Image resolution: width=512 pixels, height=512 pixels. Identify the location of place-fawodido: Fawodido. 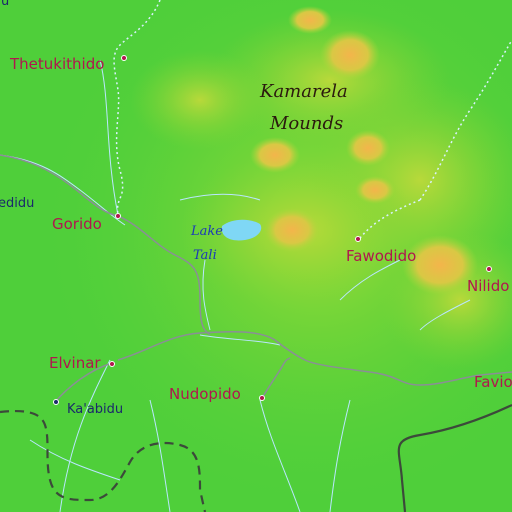
(381, 251).